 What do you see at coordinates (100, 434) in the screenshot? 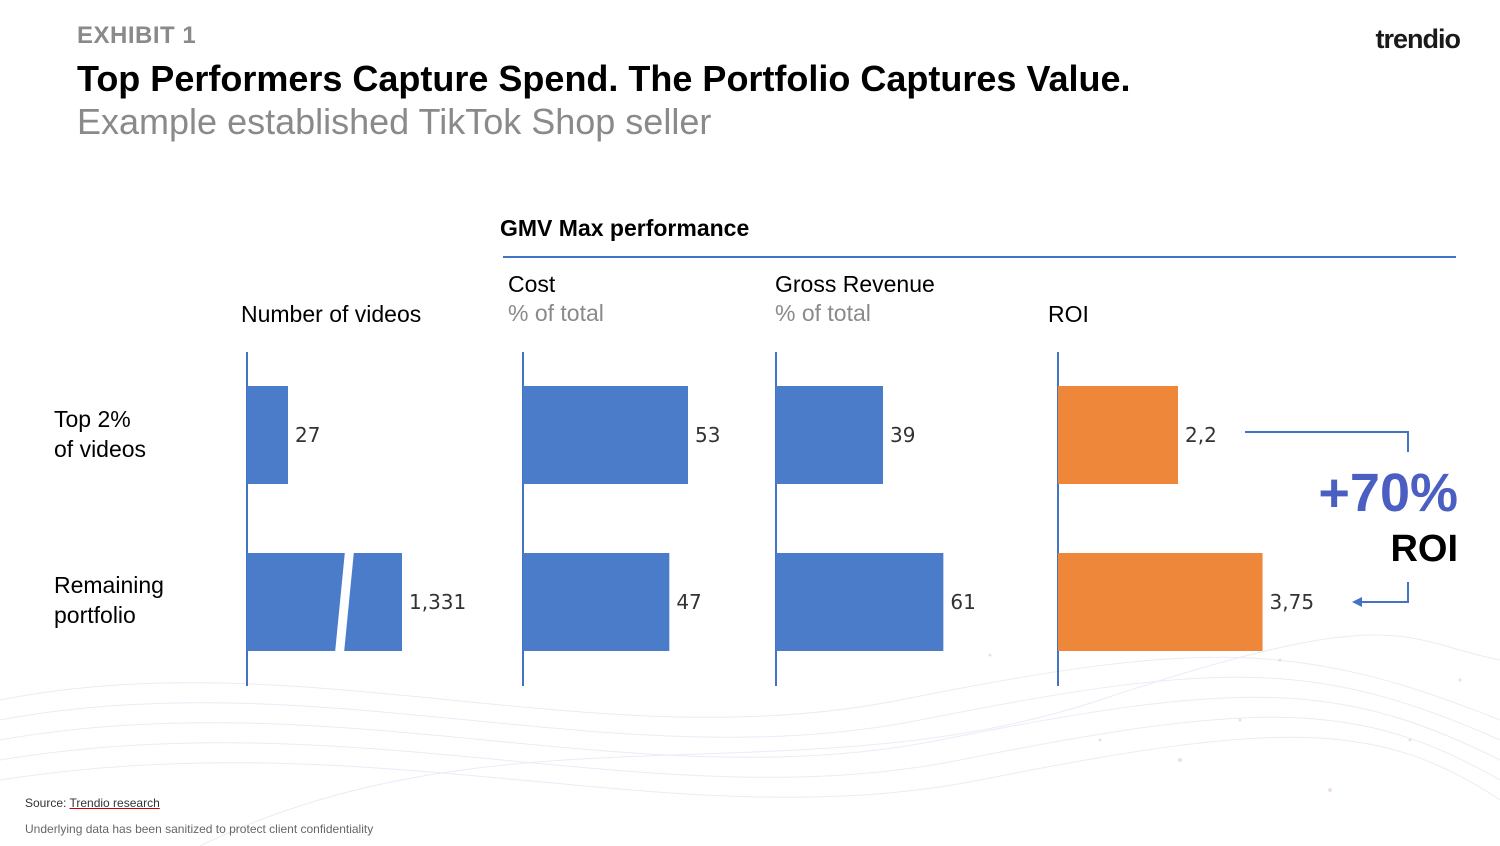
I see `row-label-top: Top 2% of videos` at bounding box center [100, 434].